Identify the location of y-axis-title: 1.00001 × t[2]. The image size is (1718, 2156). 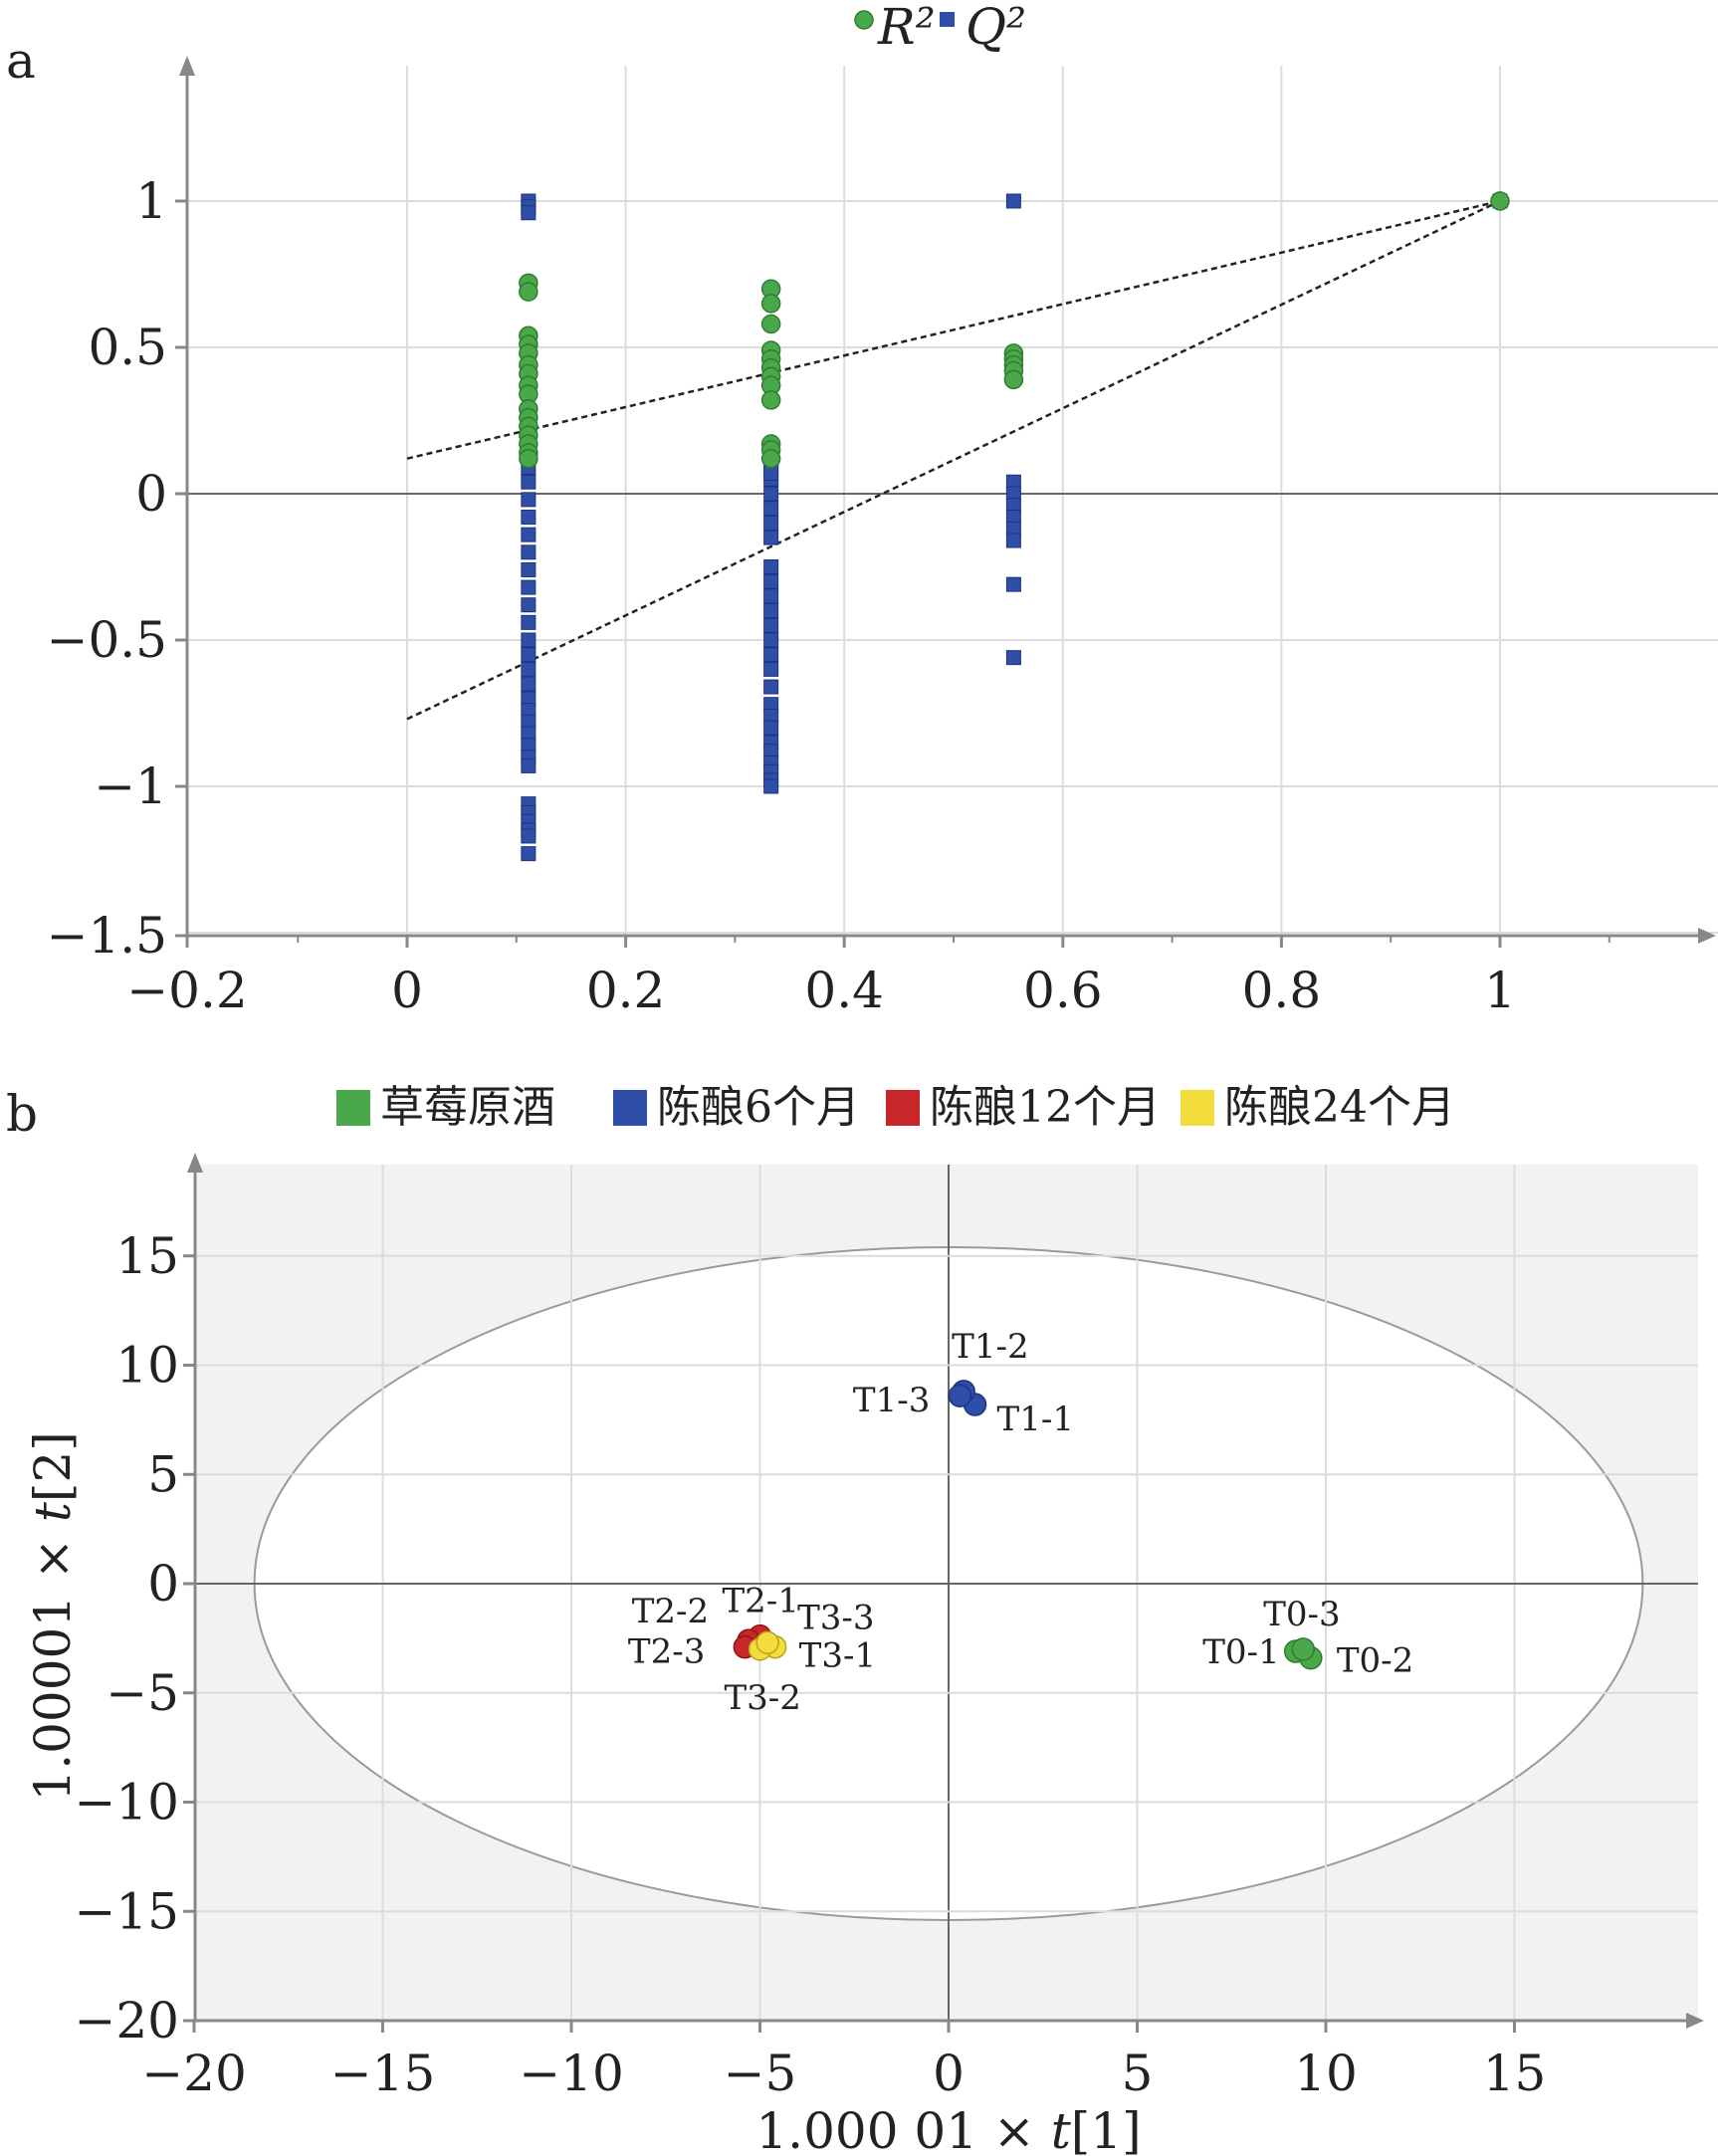
(53, 1616).